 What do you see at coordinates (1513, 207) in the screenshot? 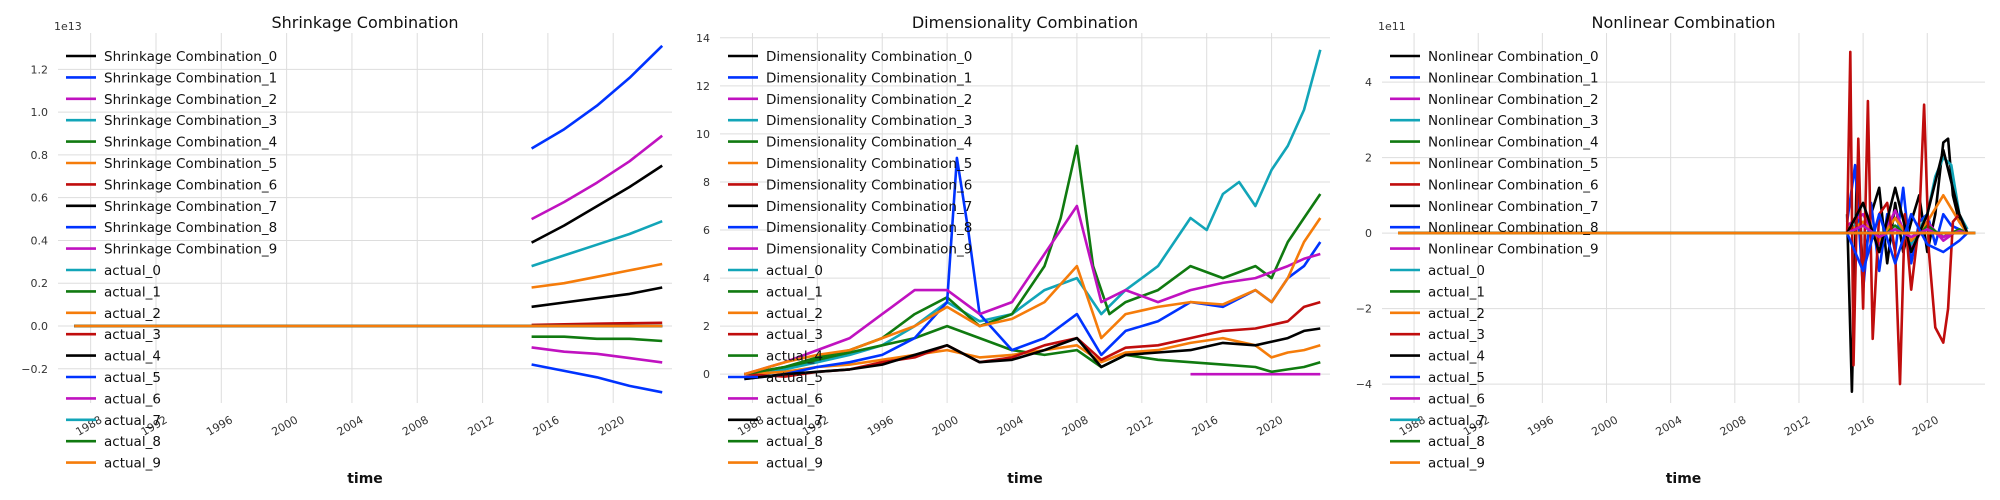
I see `legend-label: Nonlinear Combination_7` at bounding box center [1513, 207].